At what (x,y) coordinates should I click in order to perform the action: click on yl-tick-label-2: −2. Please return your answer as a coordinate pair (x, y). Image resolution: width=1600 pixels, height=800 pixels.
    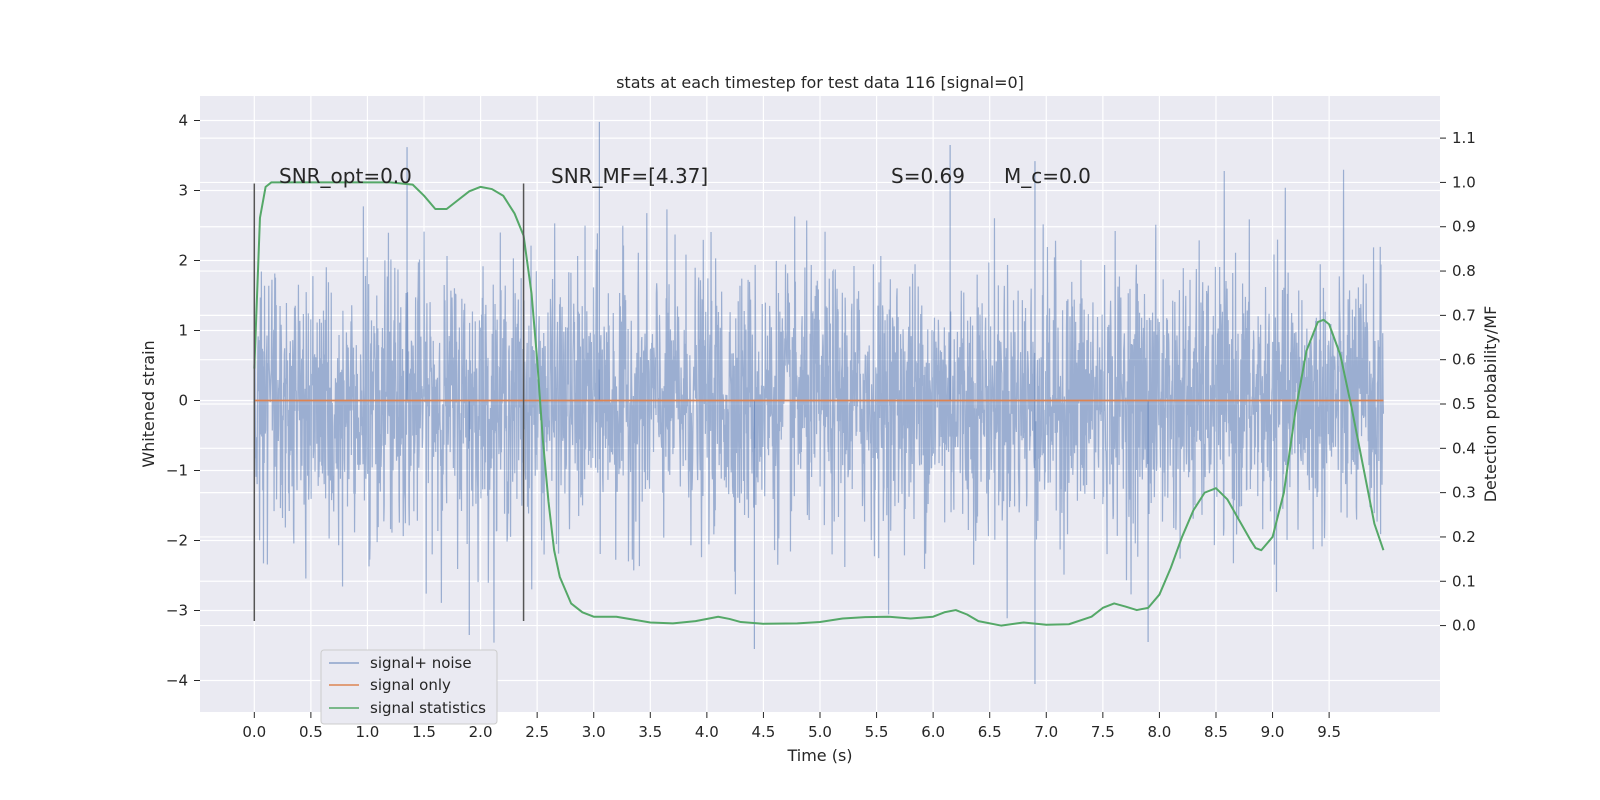
    Looking at the image, I should click on (177, 541).